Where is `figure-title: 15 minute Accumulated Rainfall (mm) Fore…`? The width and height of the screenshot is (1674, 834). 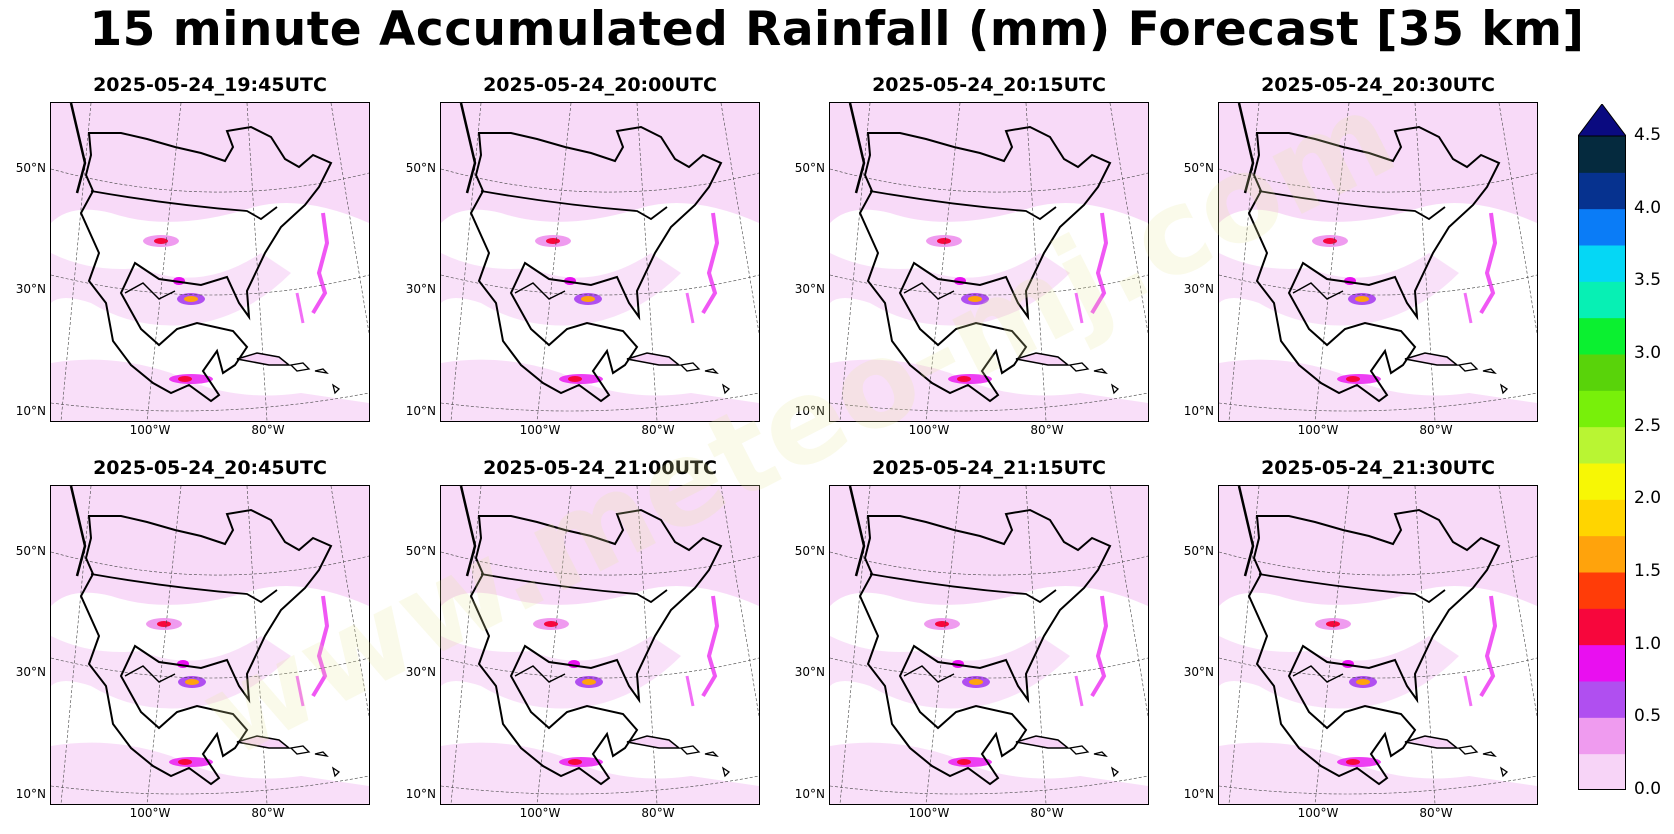
figure-title: 15 minute Accumulated Rainfall (mm) Fore… is located at coordinates (837, 29).